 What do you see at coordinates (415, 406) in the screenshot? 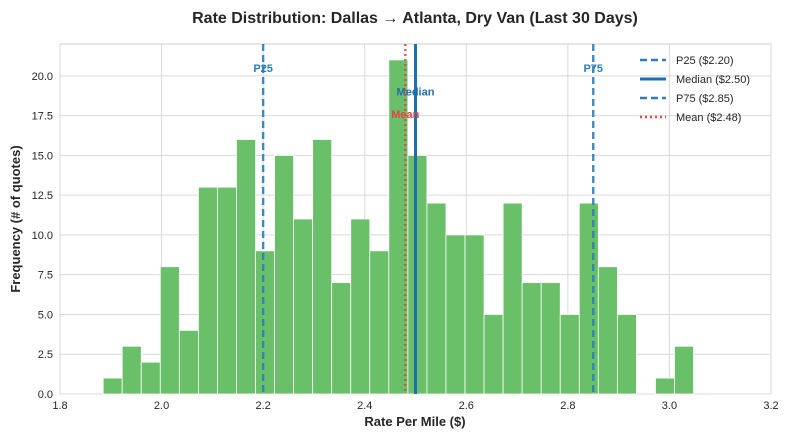
I see `x-axis-ticks: 1.8 2.0 2.2 2.4 2.6 2.8 3.0 3.2` at bounding box center [415, 406].